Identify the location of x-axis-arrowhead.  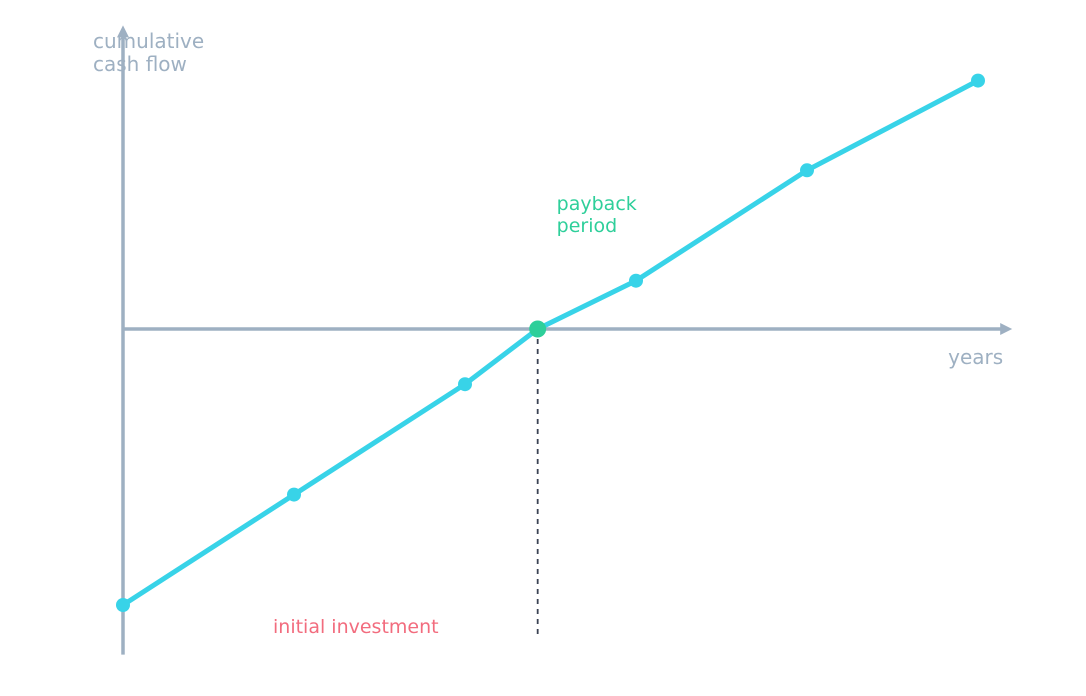
(1006, 329).